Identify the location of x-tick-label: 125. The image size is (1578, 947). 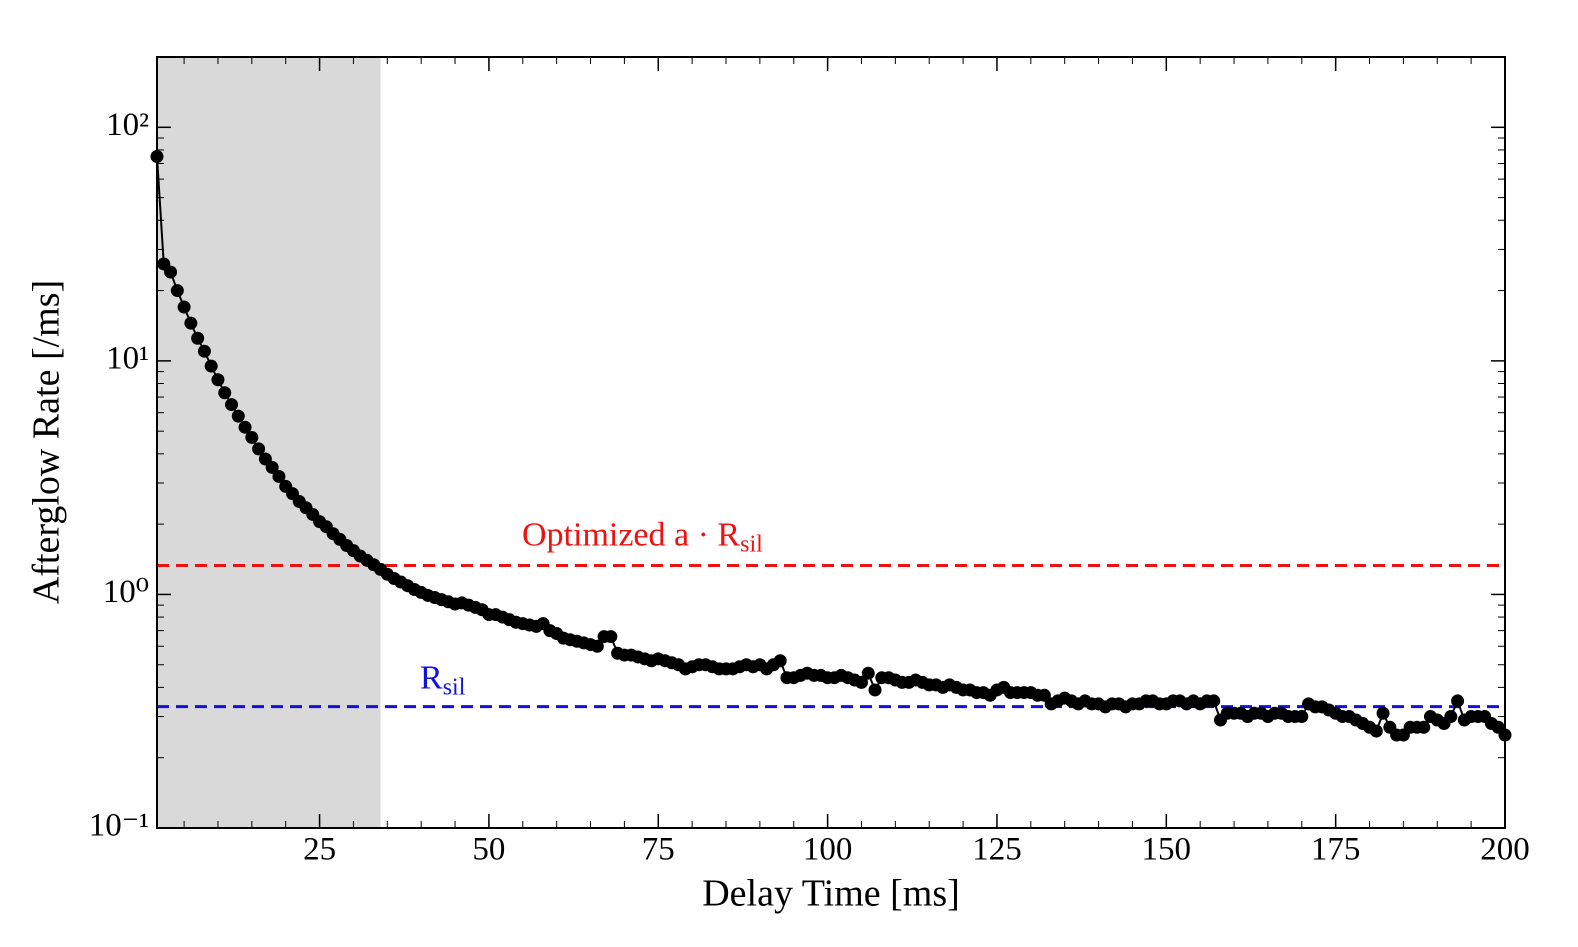
(997, 850).